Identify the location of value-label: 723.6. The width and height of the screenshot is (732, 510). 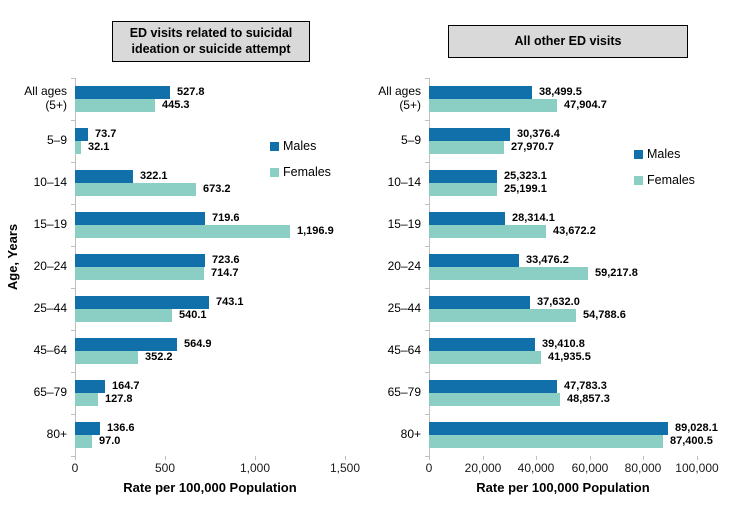
(226, 260).